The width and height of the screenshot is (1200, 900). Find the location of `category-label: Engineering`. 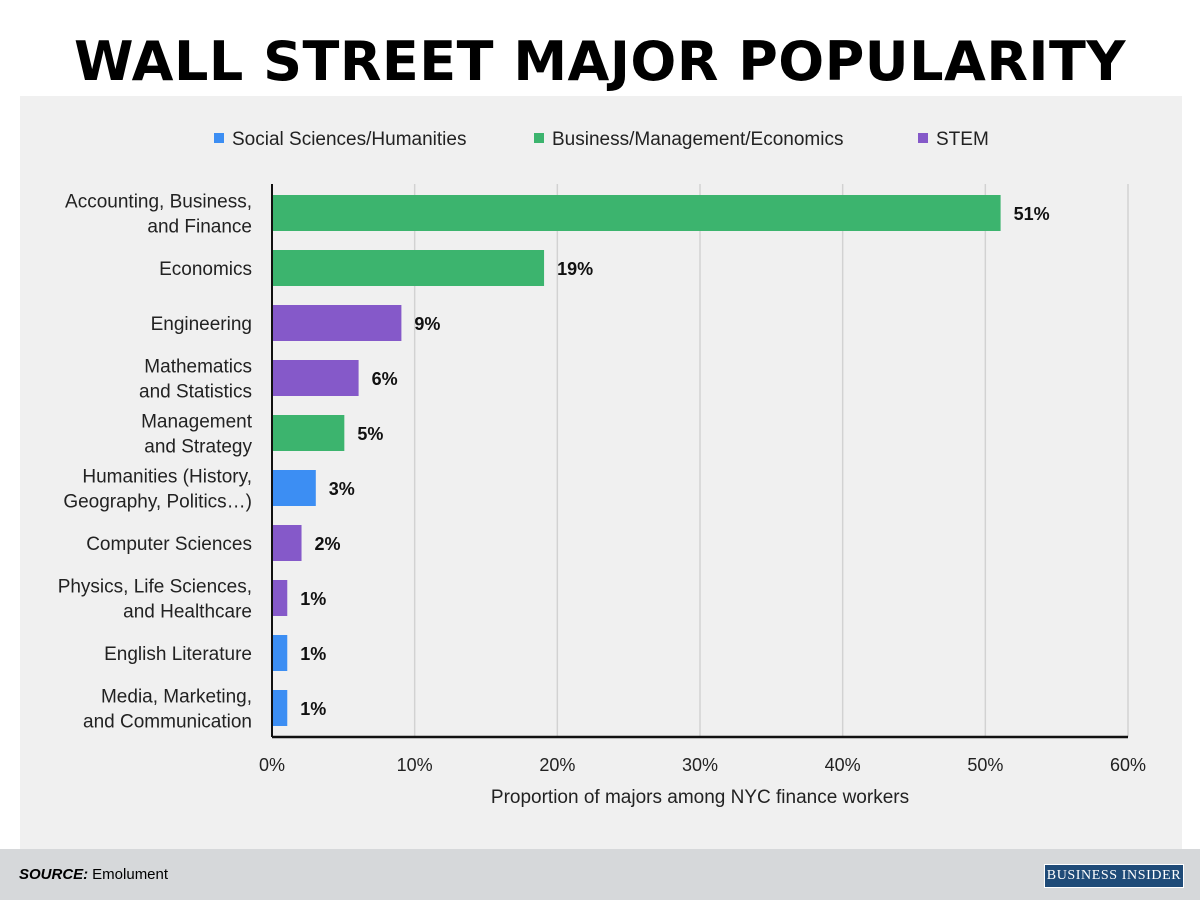

category-label: Engineering is located at coordinates (201, 324).